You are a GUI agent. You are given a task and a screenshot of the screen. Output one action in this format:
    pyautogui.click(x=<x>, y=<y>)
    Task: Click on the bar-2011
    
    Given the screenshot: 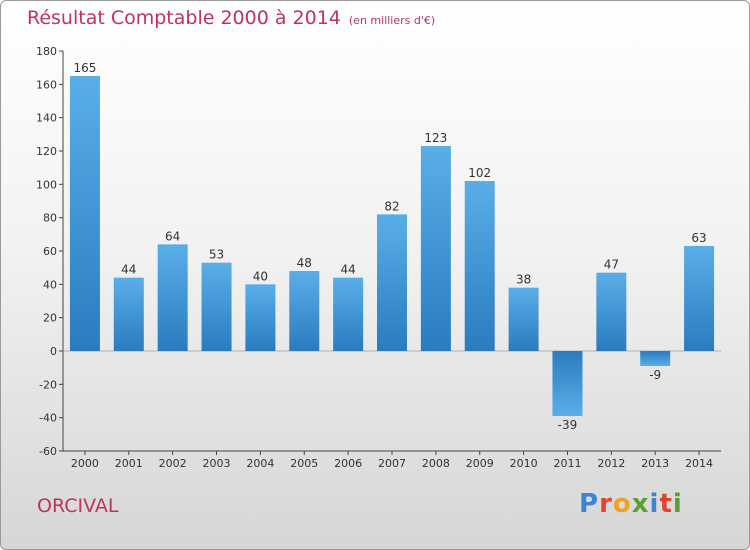 What is the action you would take?
    pyautogui.click(x=567, y=383)
    